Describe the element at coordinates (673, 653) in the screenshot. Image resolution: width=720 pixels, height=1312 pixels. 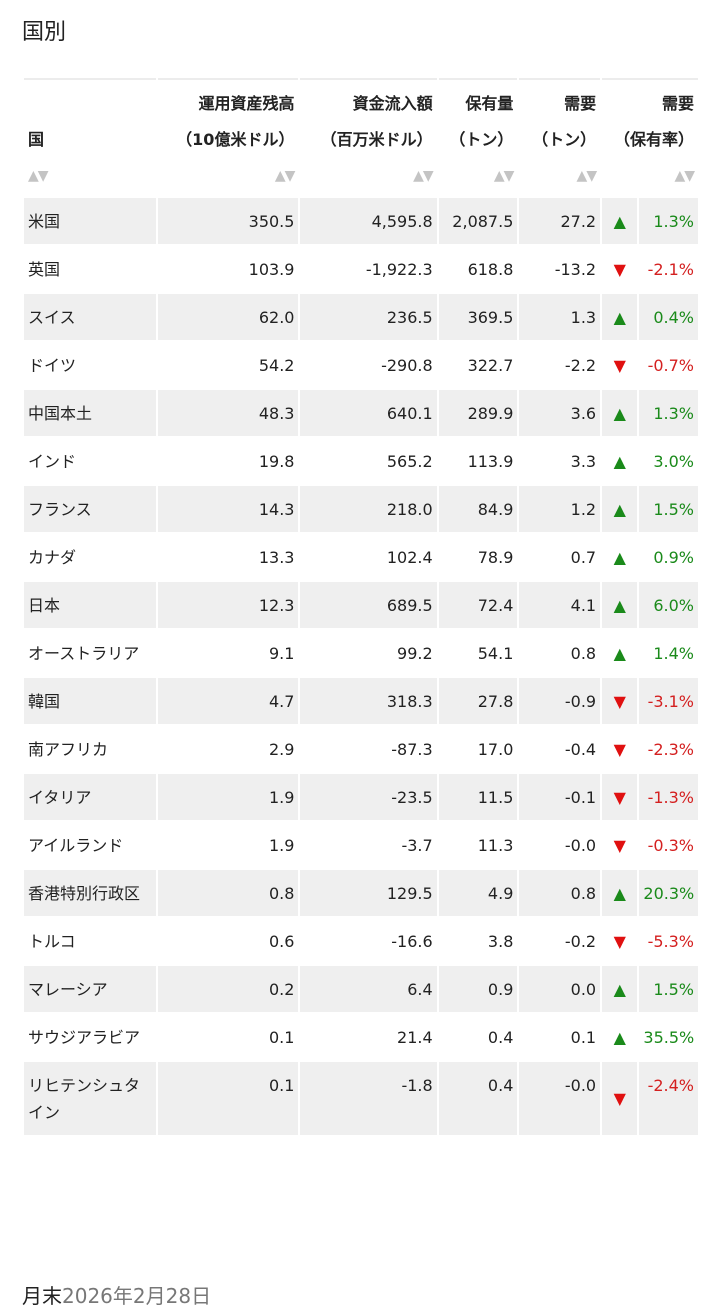
I see `cell-demand-pct: 1.4%` at that location.